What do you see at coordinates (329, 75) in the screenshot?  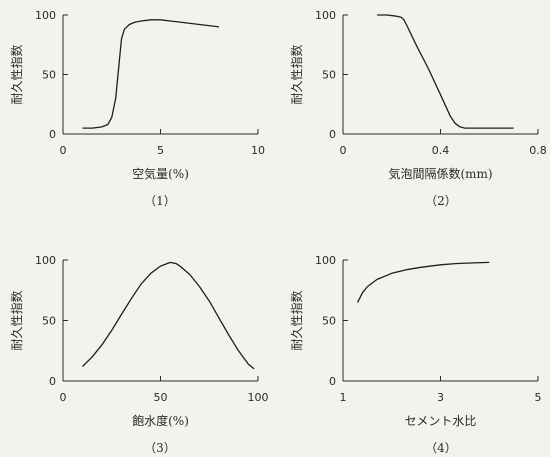 I see `y-tick-label-2-1: 50` at bounding box center [329, 75].